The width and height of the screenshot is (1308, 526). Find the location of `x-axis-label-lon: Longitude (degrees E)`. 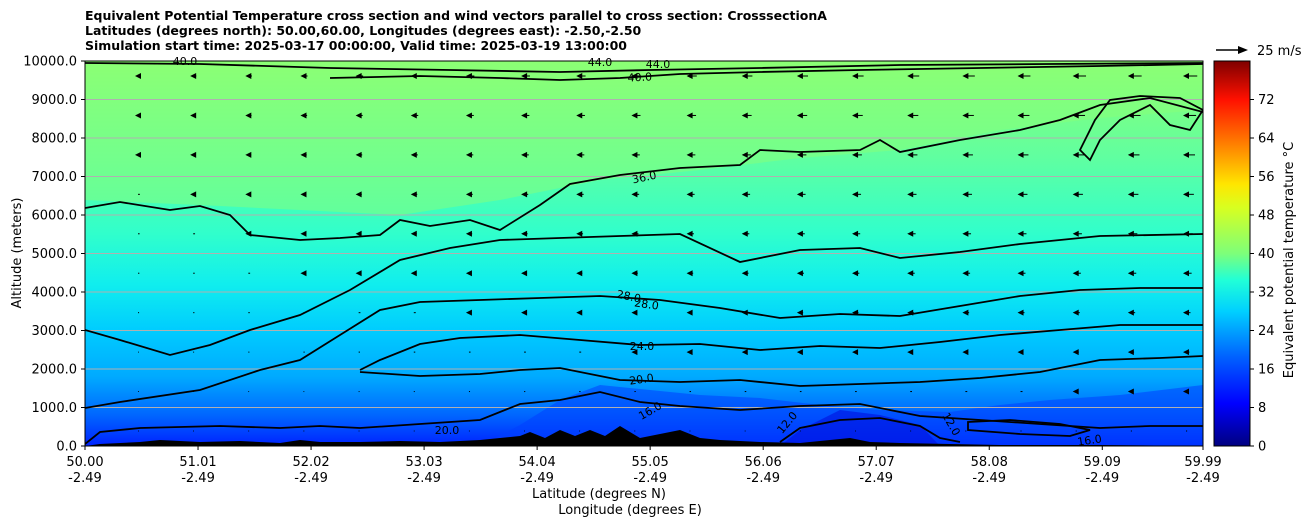

x-axis-label-lon: Longitude (degrees E) is located at coordinates (630, 510).